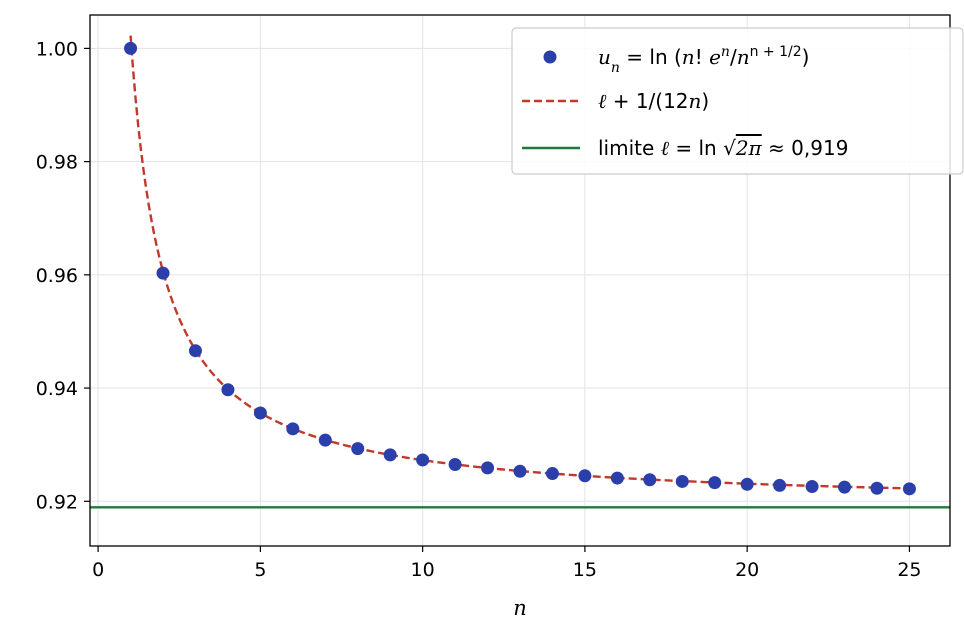 The image size is (964, 638). What do you see at coordinates (98, 570) in the screenshot?
I see `x-tick-label: 0` at bounding box center [98, 570].